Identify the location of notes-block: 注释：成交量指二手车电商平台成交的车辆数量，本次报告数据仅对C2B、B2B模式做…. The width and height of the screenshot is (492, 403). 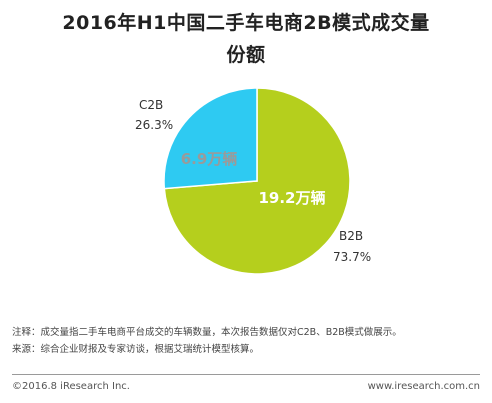
(207, 341).